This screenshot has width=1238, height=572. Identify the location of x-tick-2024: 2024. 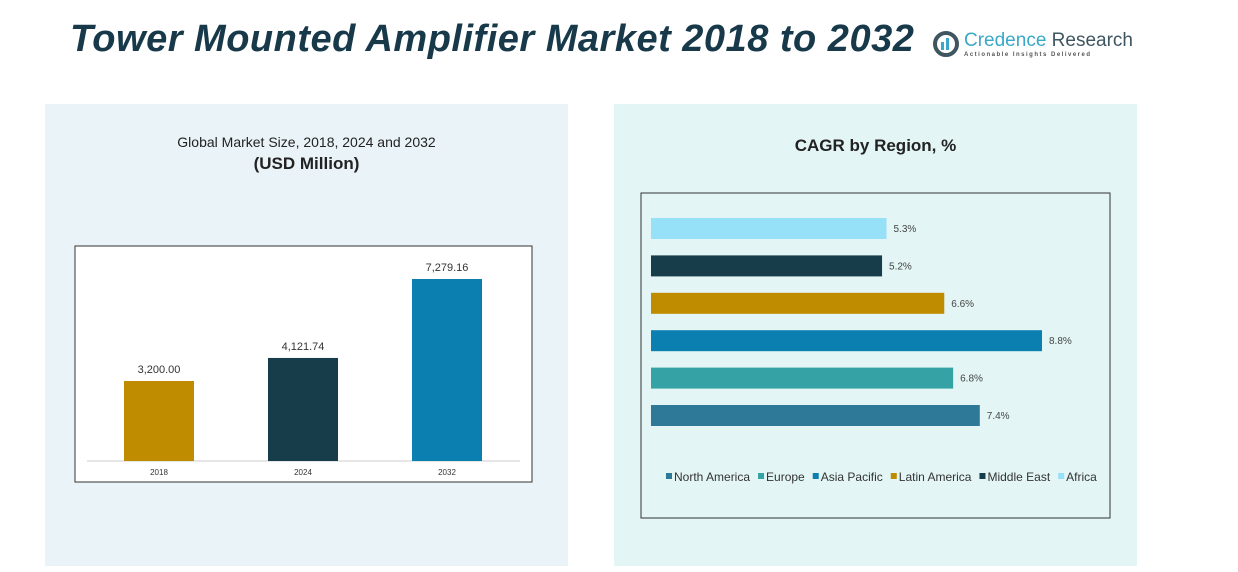
(303, 472).